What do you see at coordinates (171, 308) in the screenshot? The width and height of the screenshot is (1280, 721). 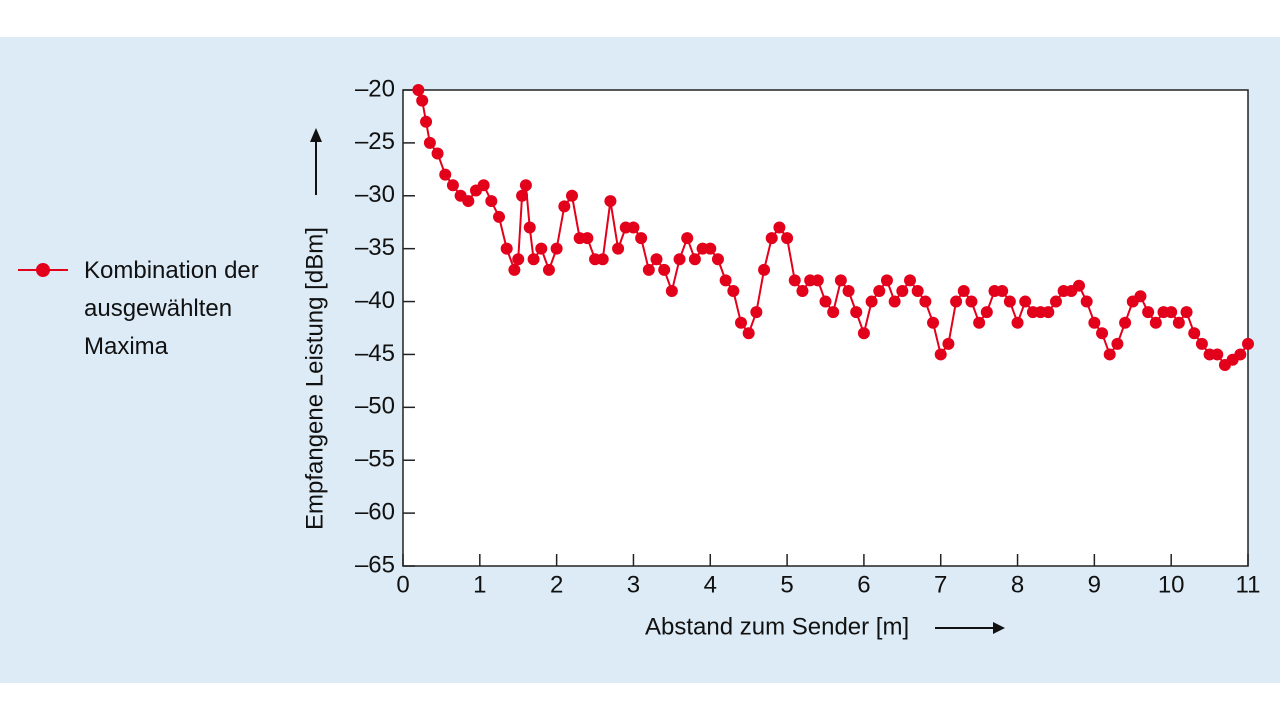 I see `legend-label: Kombination der ausgewählten Maxima` at bounding box center [171, 308].